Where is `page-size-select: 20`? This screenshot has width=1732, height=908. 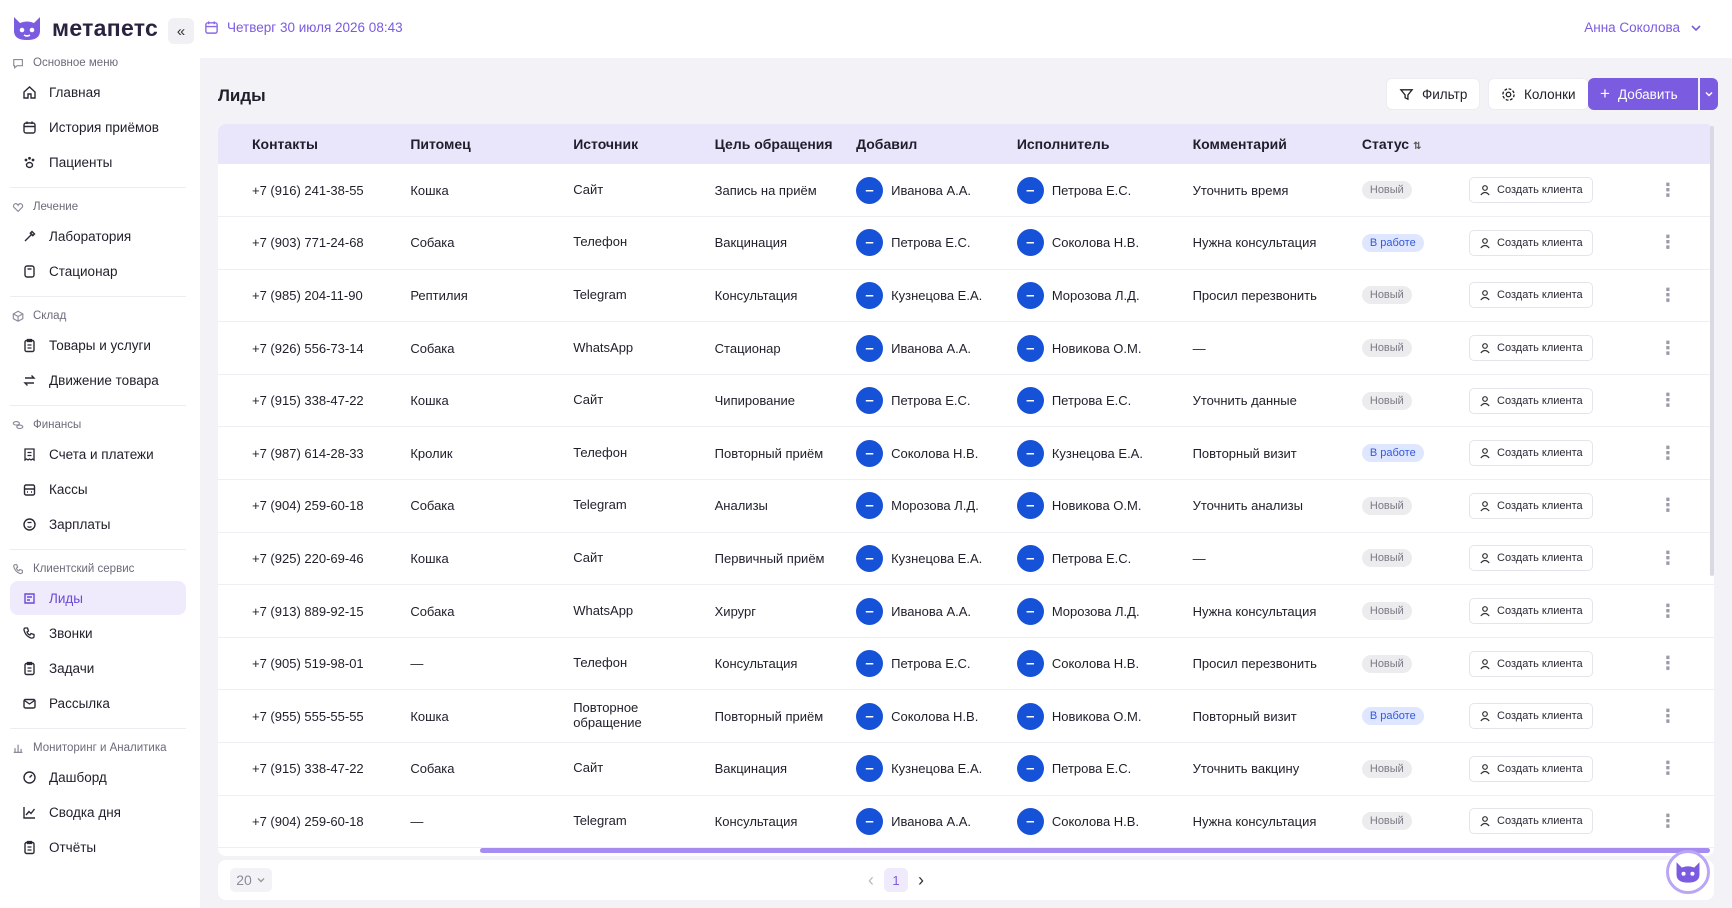
page-size-select: 20 is located at coordinates (251, 880).